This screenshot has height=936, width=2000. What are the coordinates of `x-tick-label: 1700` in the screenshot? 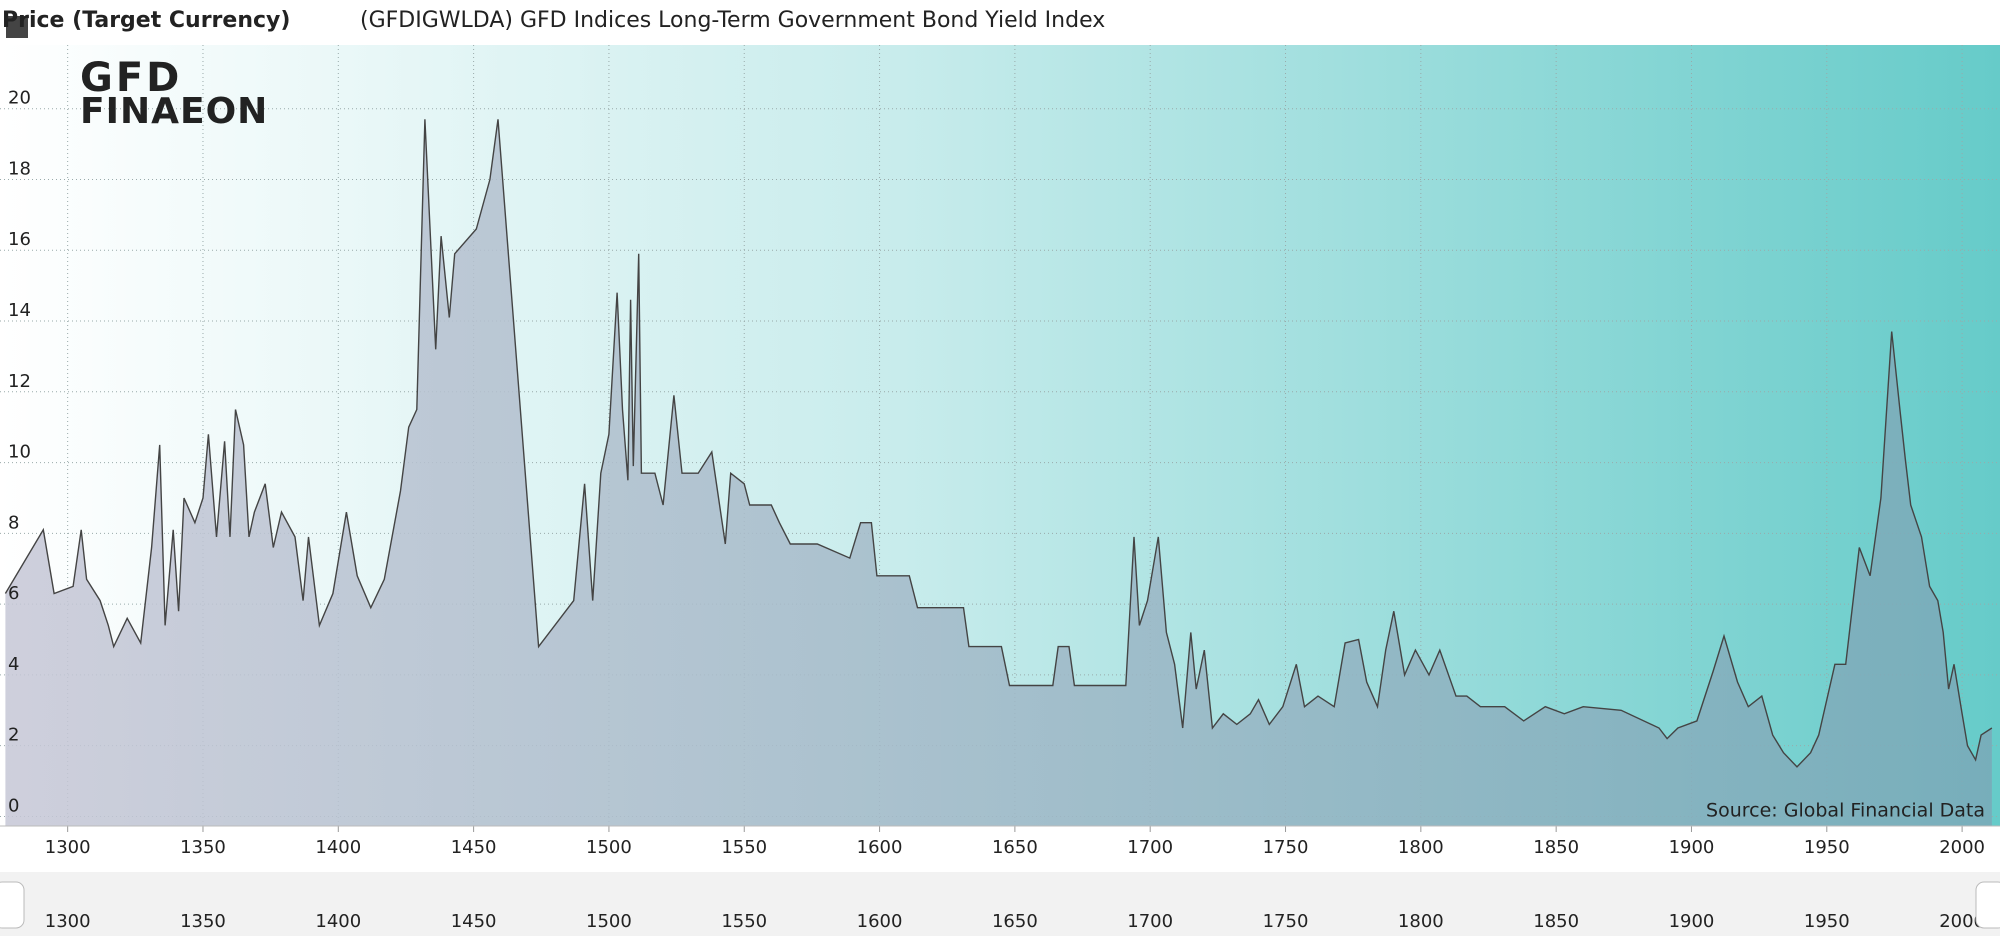 It's located at (1150, 847).